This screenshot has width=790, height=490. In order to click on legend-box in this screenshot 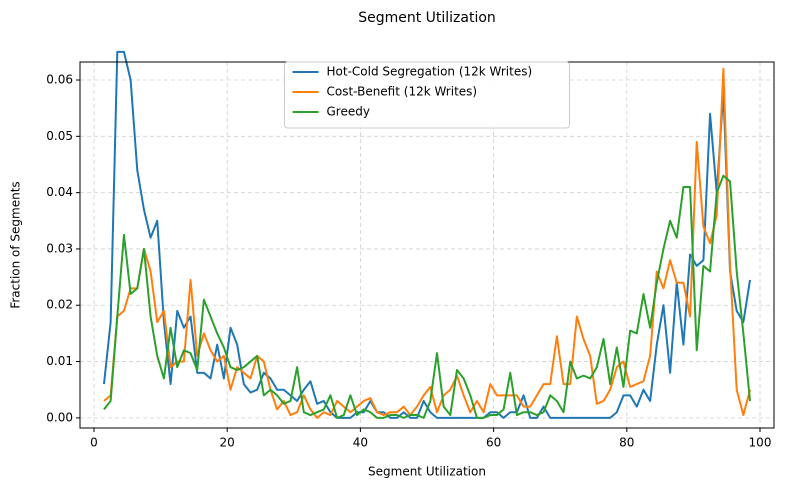, I will do `click(427, 95)`.